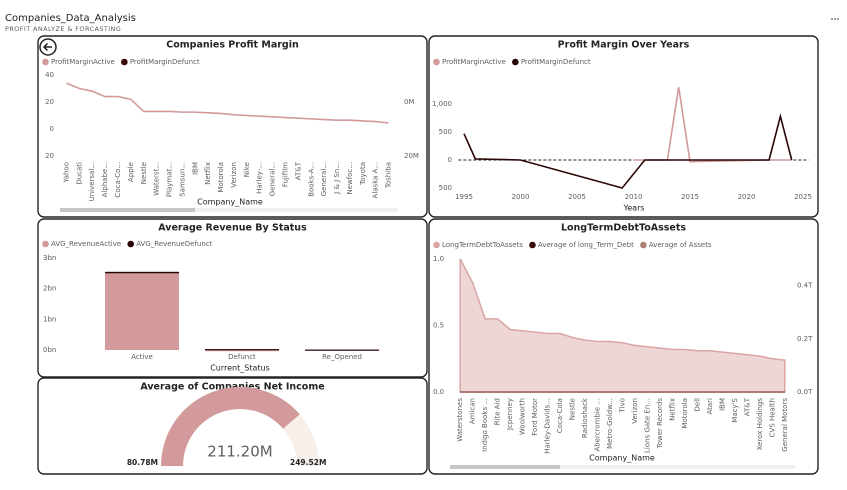  What do you see at coordinates (232, 45) in the screenshot?
I see `chart-title: Companies Profit Margin` at bounding box center [232, 45].